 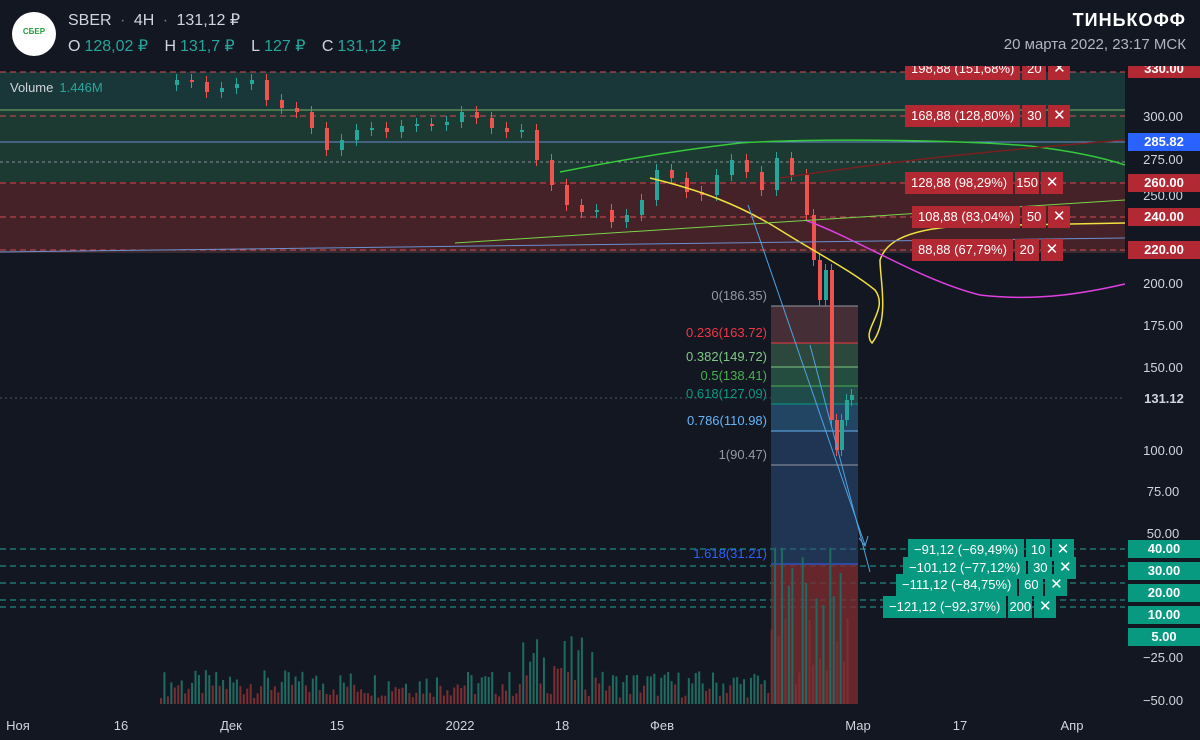 What do you see at coordinates (966, 217) in the screenshot?
I see `order-price: 108,88 (83,04%)` at bounding box center [966, 217].